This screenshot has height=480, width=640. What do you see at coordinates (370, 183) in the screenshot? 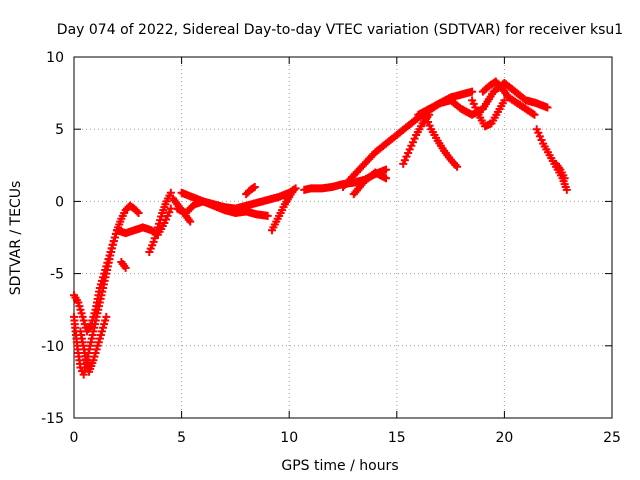
I see `series-track-n` at bounding box center [370, 183].